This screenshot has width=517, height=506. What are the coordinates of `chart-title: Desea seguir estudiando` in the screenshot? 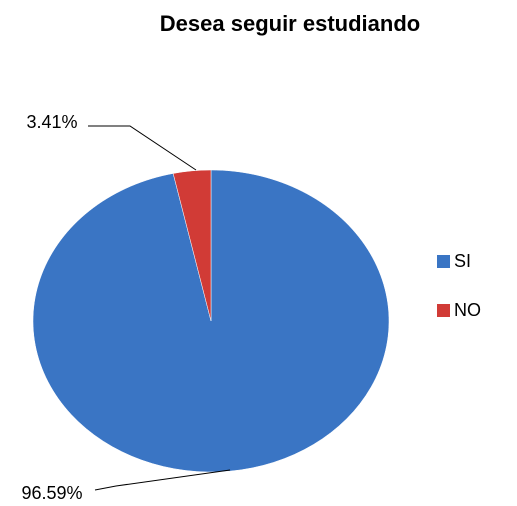 It's located at (290, 23).